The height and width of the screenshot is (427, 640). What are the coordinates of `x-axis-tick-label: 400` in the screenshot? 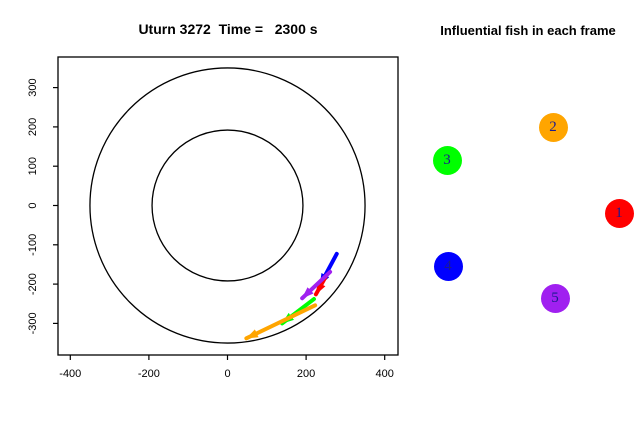 It's located at (385, 374).